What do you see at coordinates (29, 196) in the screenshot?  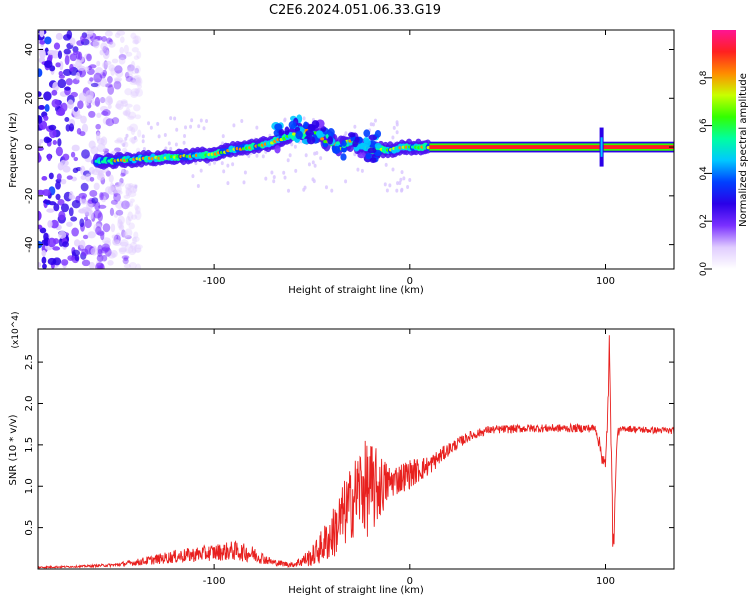 I see `y-tick-label: -20` at bounding box center [29, 196].